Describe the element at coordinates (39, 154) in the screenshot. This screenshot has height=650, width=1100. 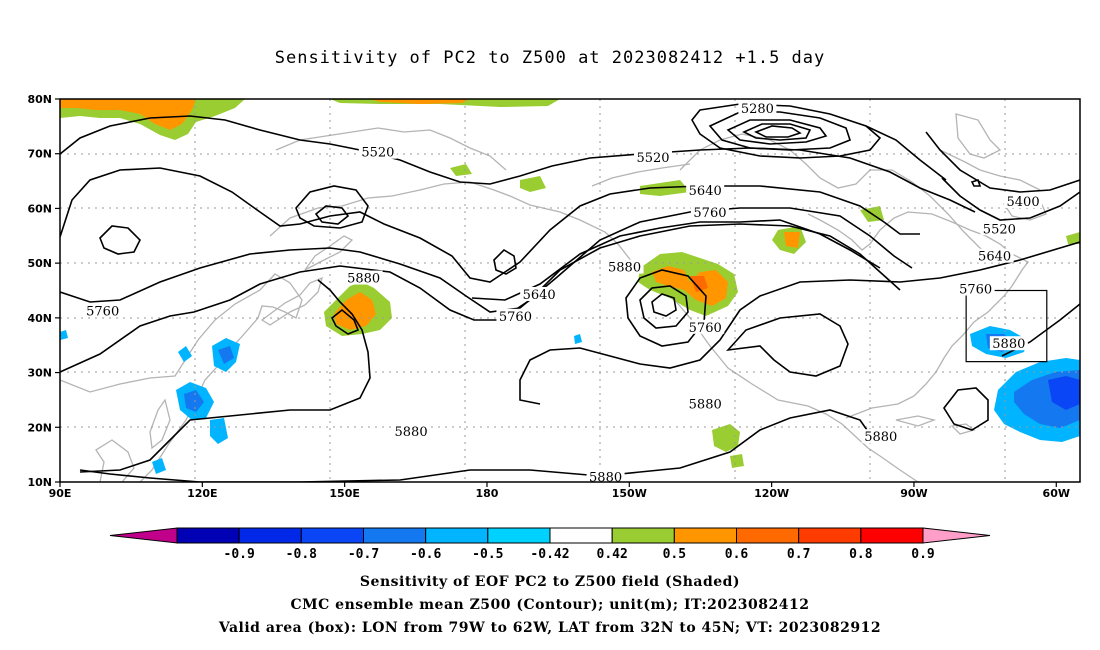
I see `lat-tick-label: 70N` at that location.